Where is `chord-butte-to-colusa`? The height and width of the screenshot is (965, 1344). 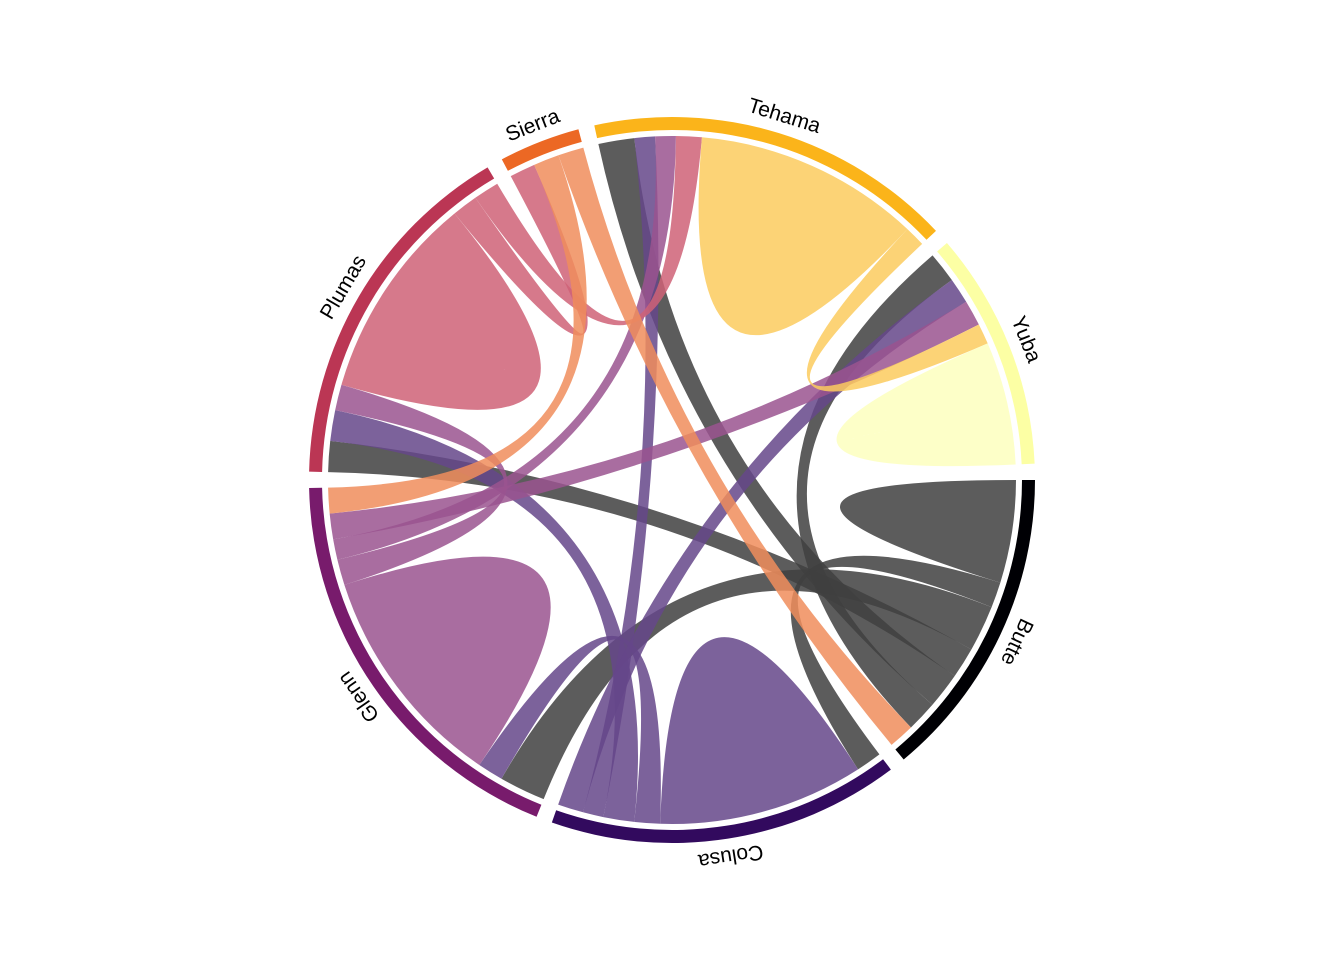 chord-butte-to-colusa is located at coordinates (895, 662).